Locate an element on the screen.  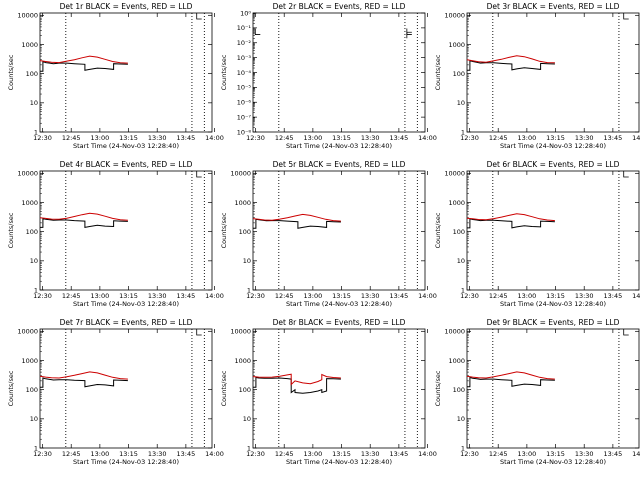
y-tick-label: 10⁻¹ is located at coordinates (244, 28).